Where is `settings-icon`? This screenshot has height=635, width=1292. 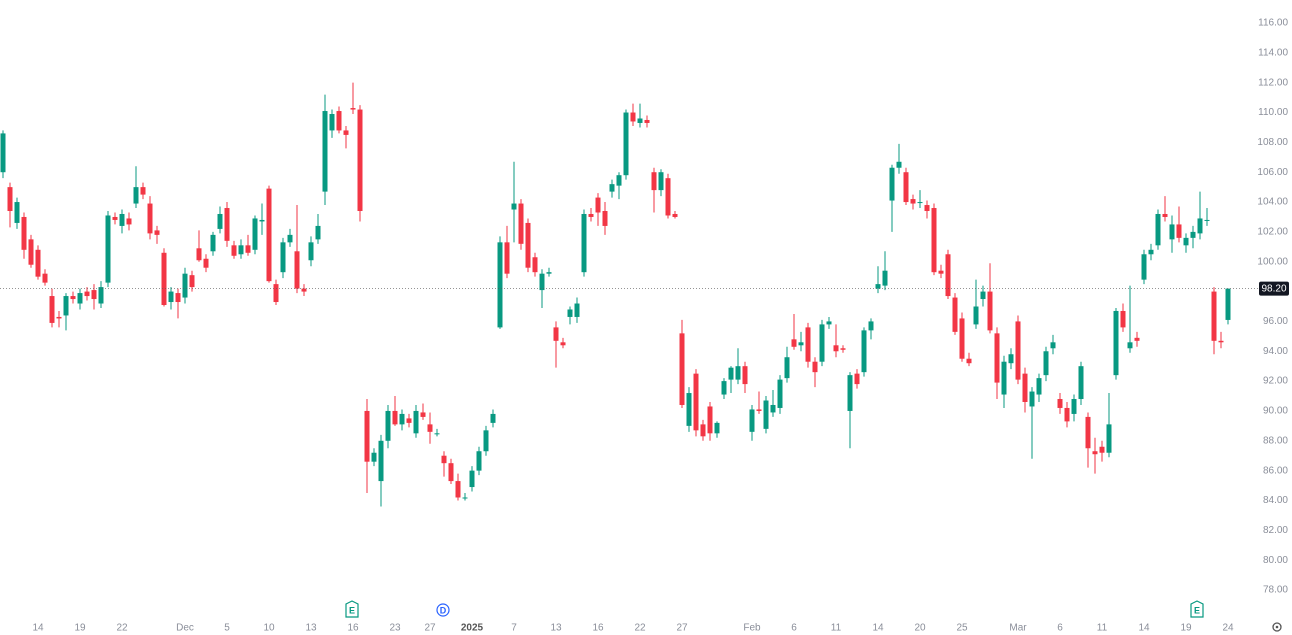
settings-icon is located at coordinates (1277, 627).